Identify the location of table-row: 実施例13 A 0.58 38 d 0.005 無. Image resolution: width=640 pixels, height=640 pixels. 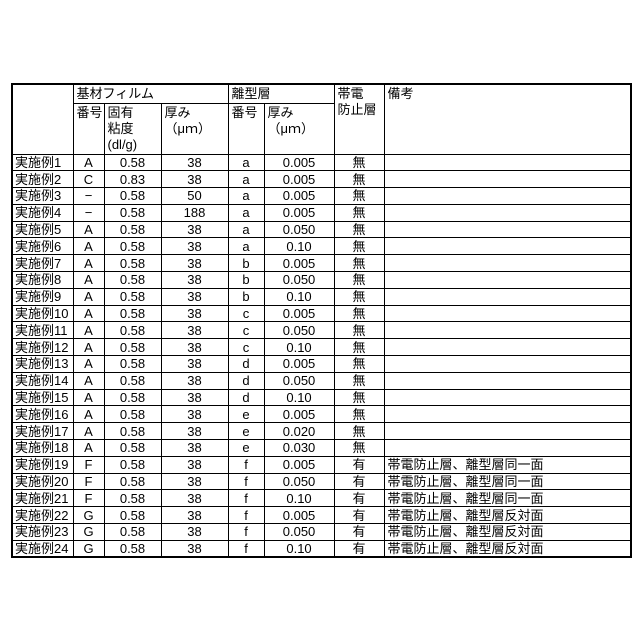
(321, 364).